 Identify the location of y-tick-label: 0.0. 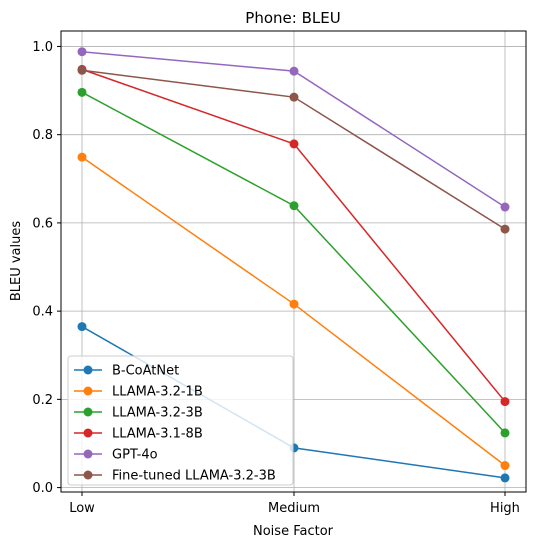
(42, 488).